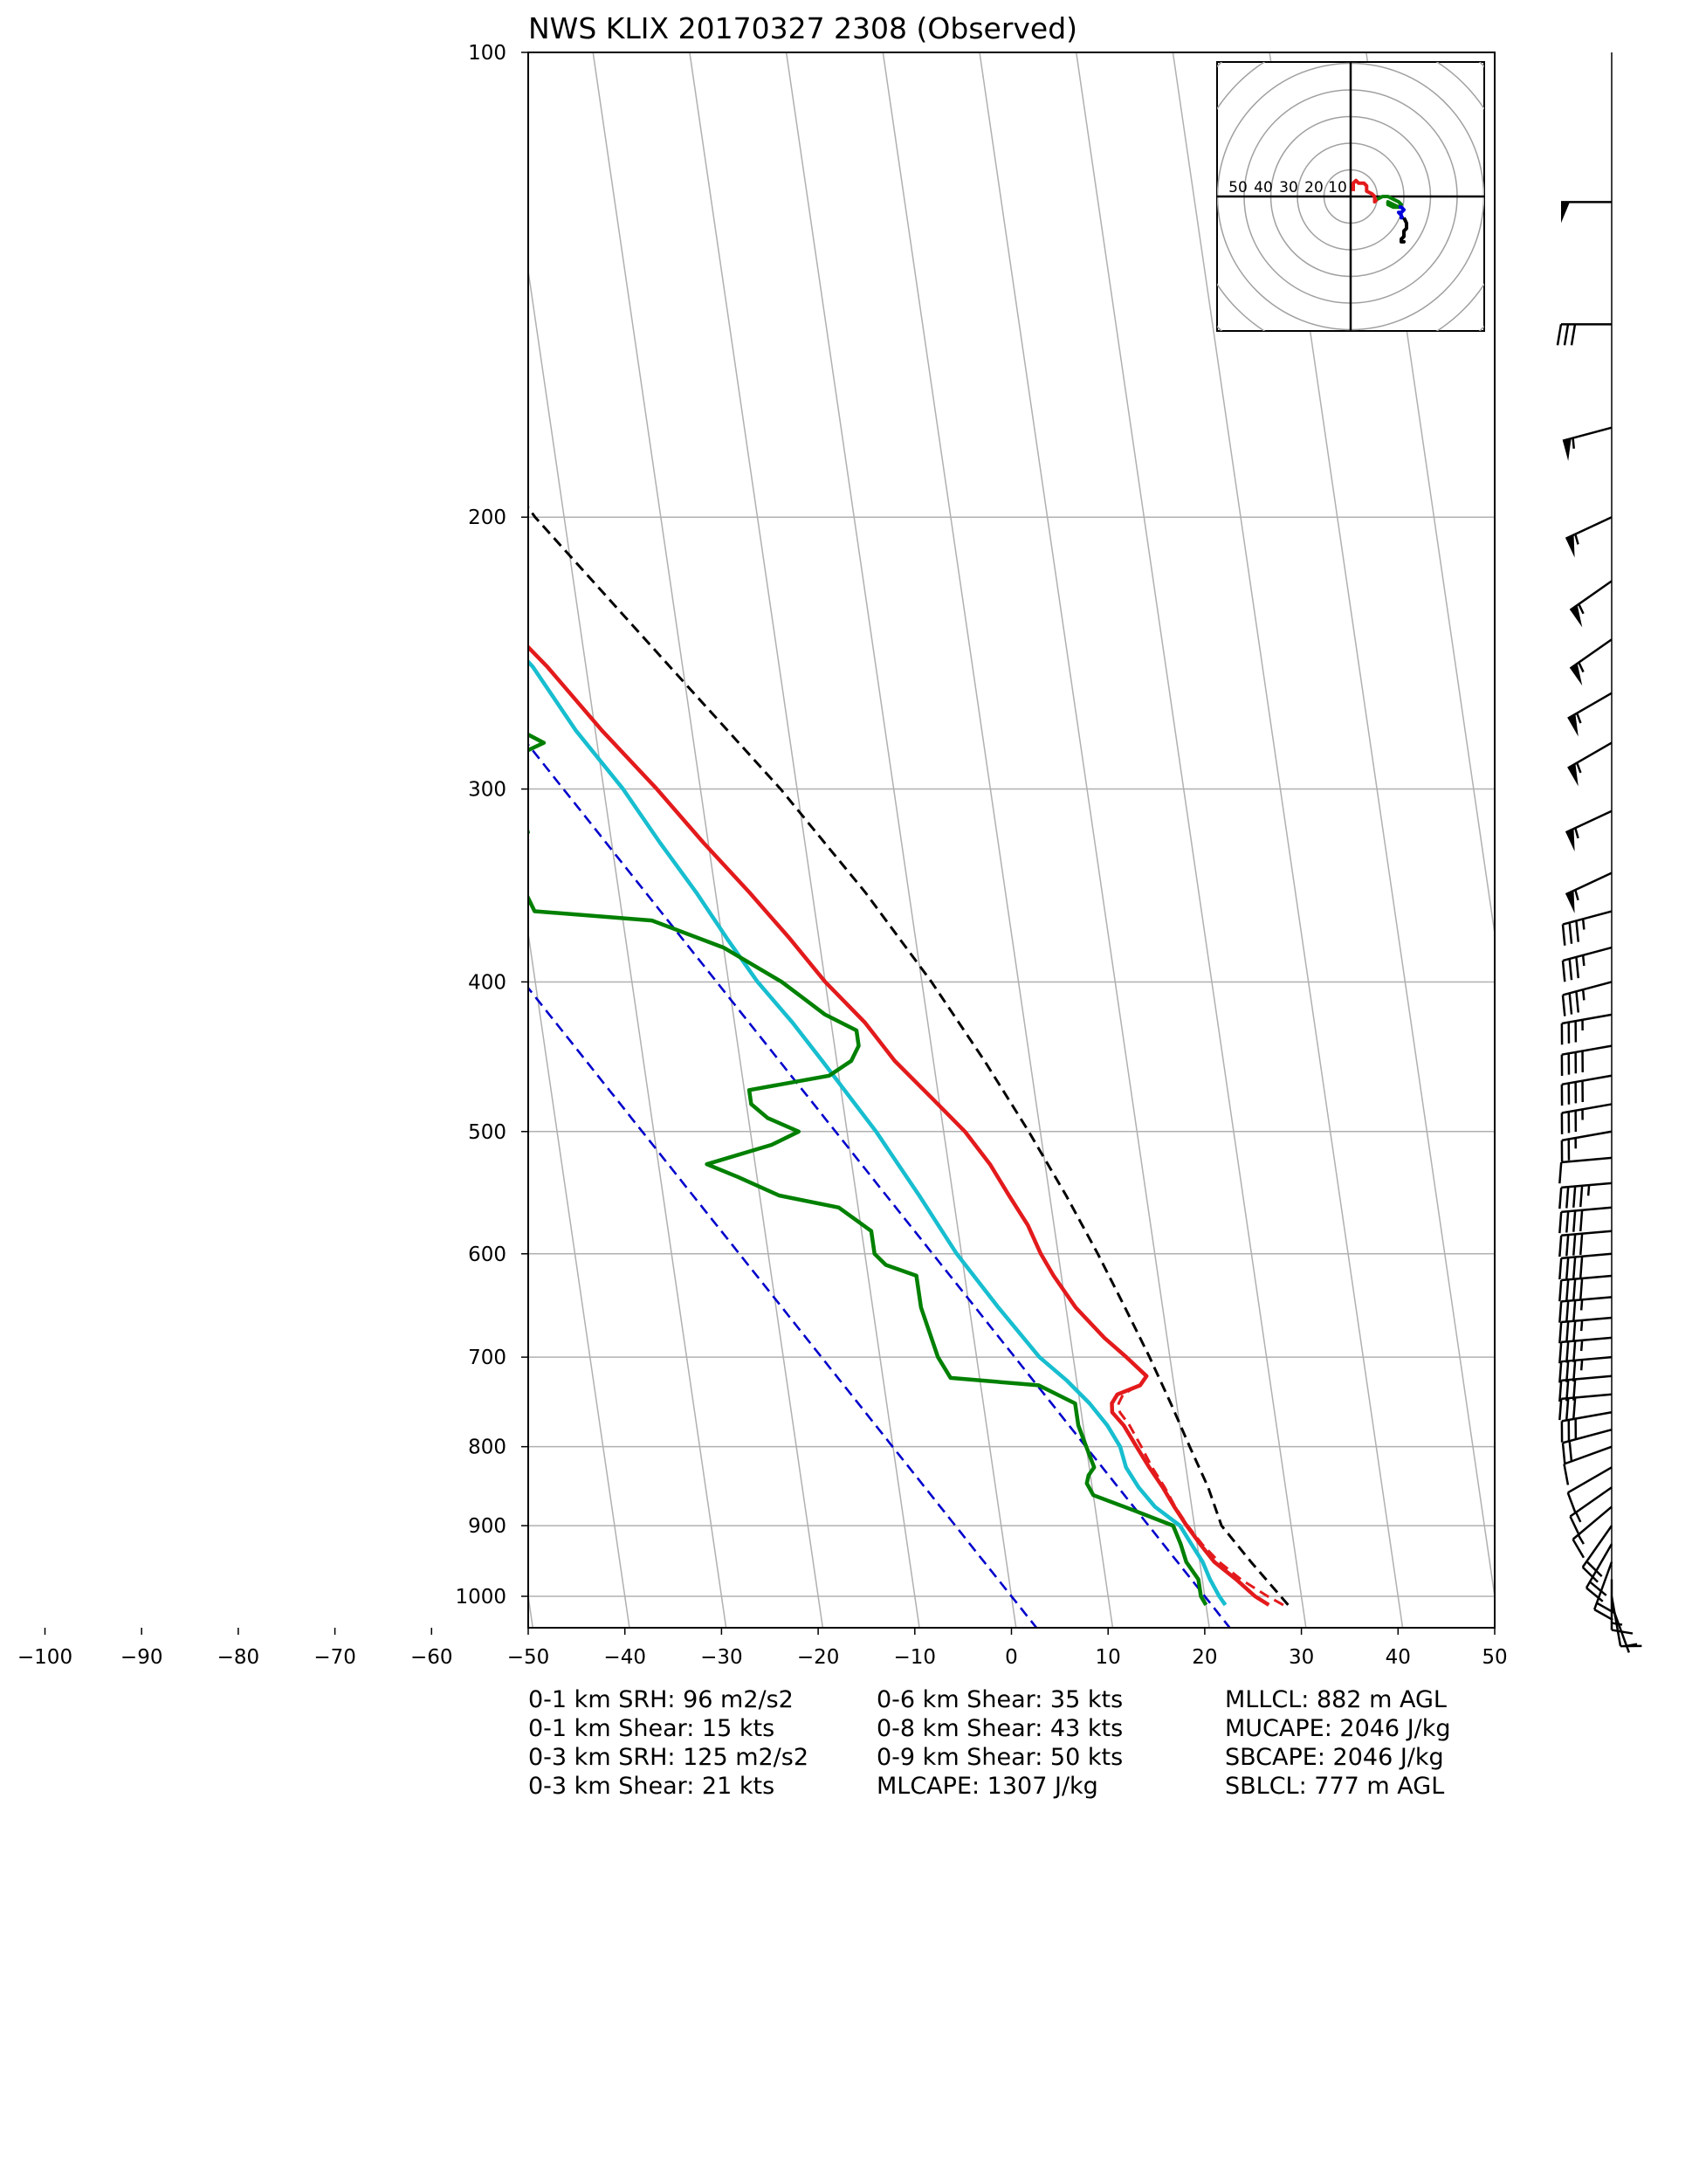 The height and width of the screenshot is (2184, 1699). Describe the element at coordinates (238, 1657) in the screenshot. I see `temperature-tick-label: −80` at that location.